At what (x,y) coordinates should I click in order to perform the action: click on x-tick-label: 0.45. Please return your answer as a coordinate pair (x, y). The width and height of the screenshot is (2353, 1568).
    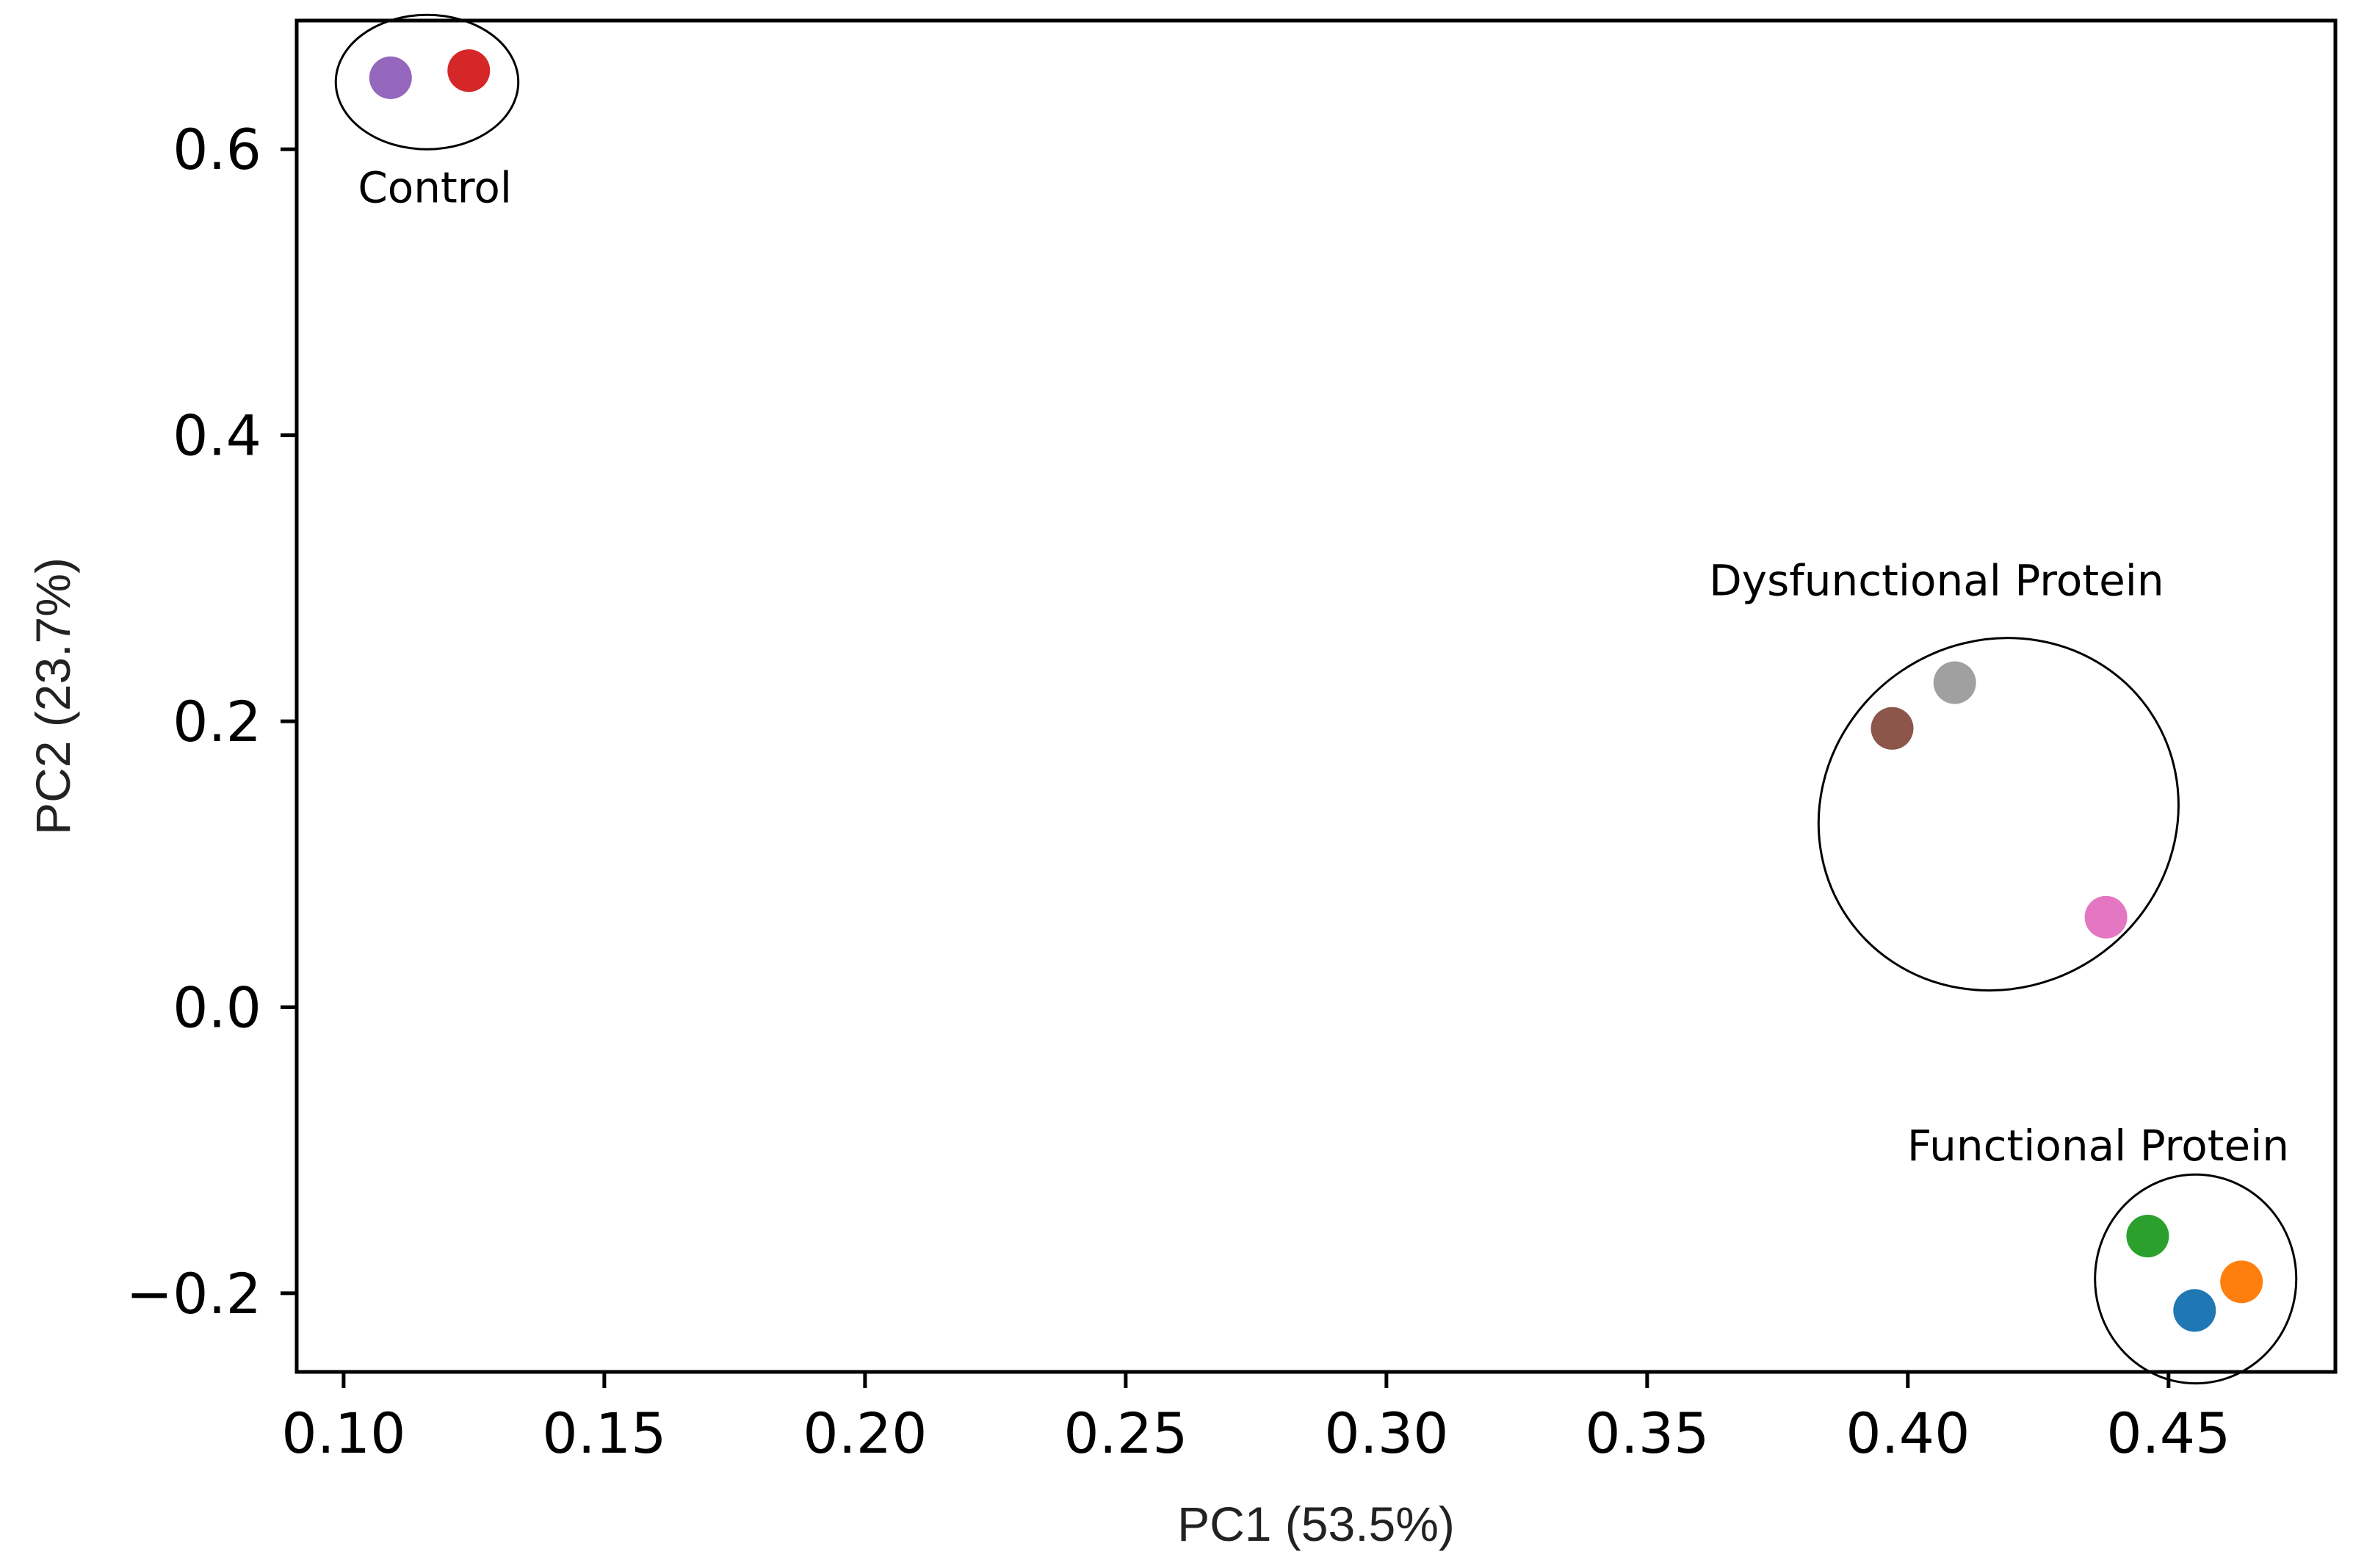
    Looking at the image, I should click on (2168, 1433).